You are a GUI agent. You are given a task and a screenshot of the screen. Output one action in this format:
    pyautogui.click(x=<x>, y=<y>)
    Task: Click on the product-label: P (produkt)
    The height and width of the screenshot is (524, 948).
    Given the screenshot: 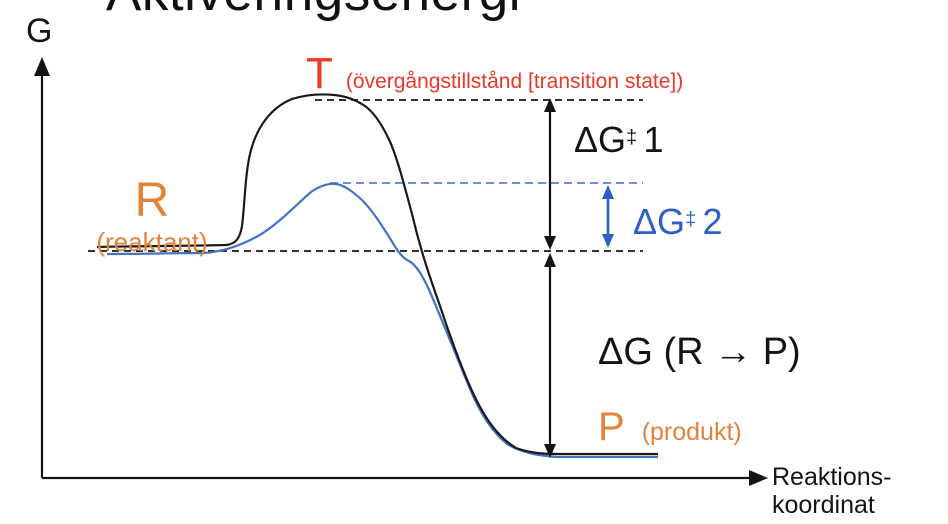 What is the action you would take?
    pyautogui.click(x=670, y=427)
    